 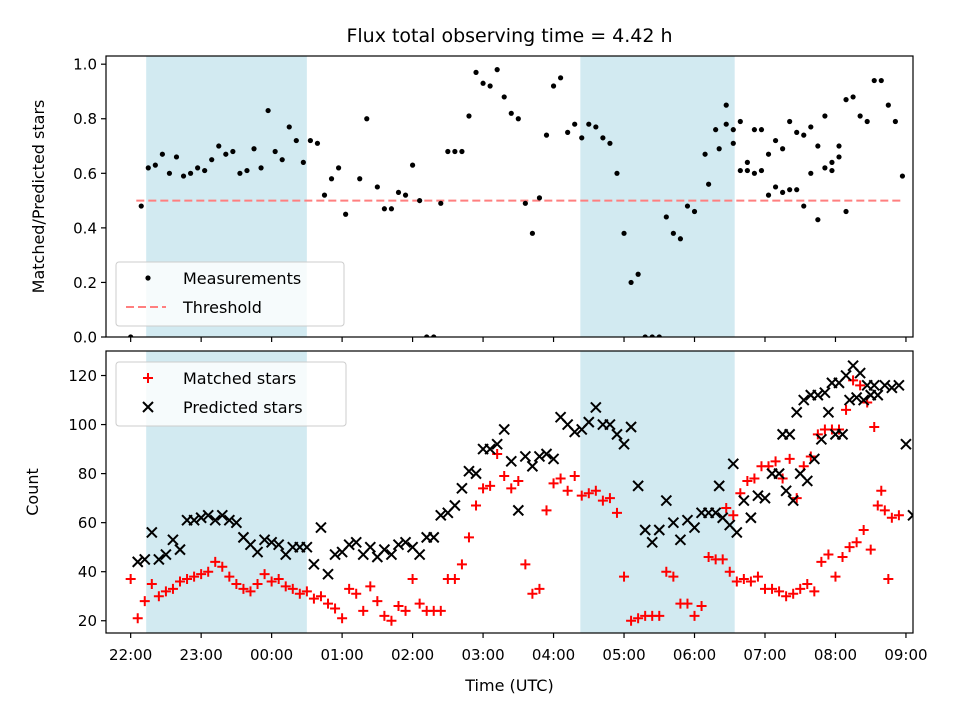 I want to click on x-tick-label: 00:00, so click(x=271, y=655).